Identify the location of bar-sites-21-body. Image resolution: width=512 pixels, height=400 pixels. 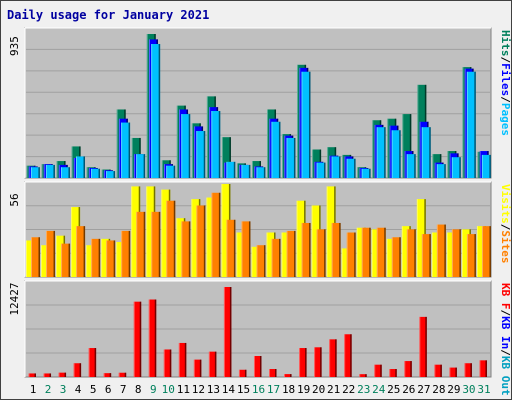
(336, 249).